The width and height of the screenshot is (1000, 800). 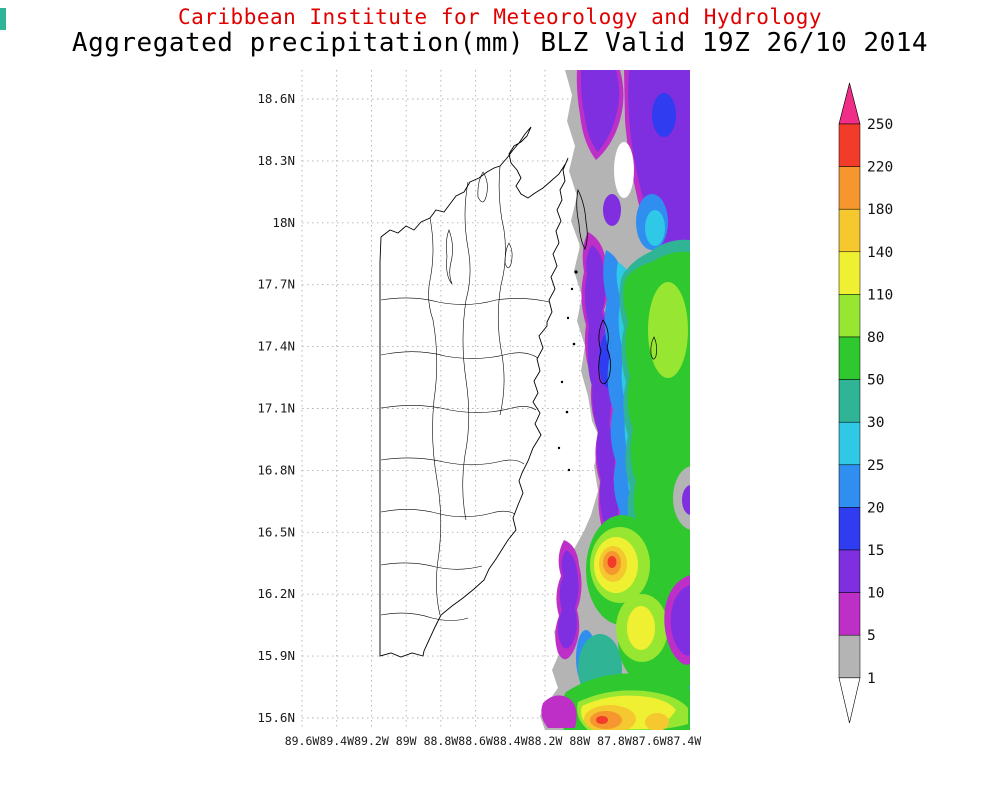 What do you see at coordinates (276, 531) in the screenshot?
I see `lat-tick-label: 16.5N` at bounding box center [276, 531].